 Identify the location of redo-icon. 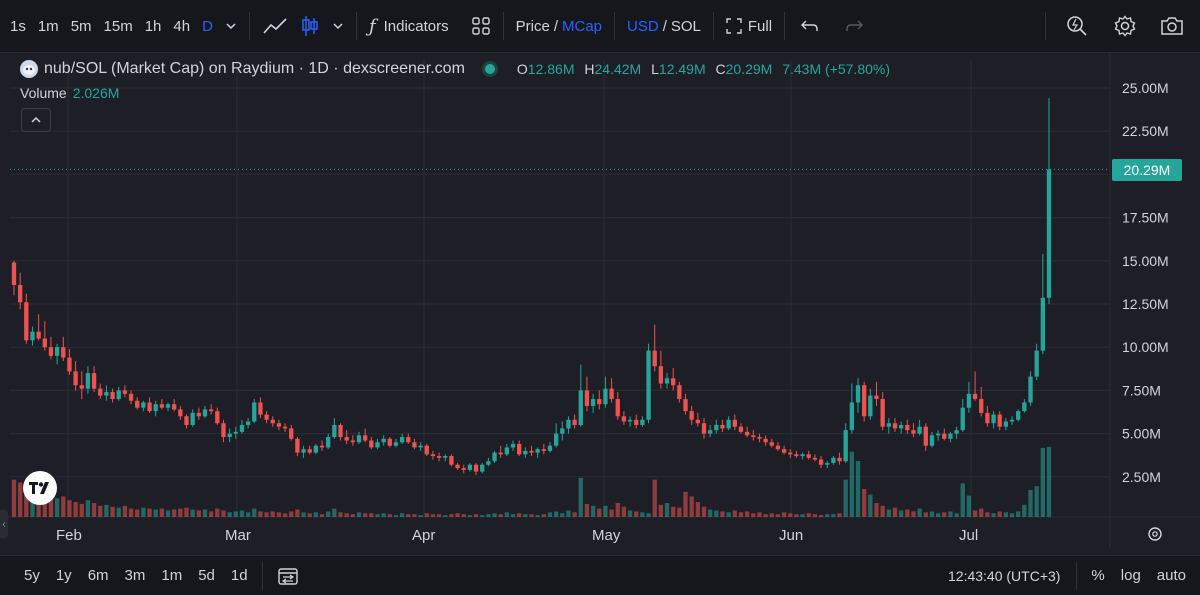
(854, 26).